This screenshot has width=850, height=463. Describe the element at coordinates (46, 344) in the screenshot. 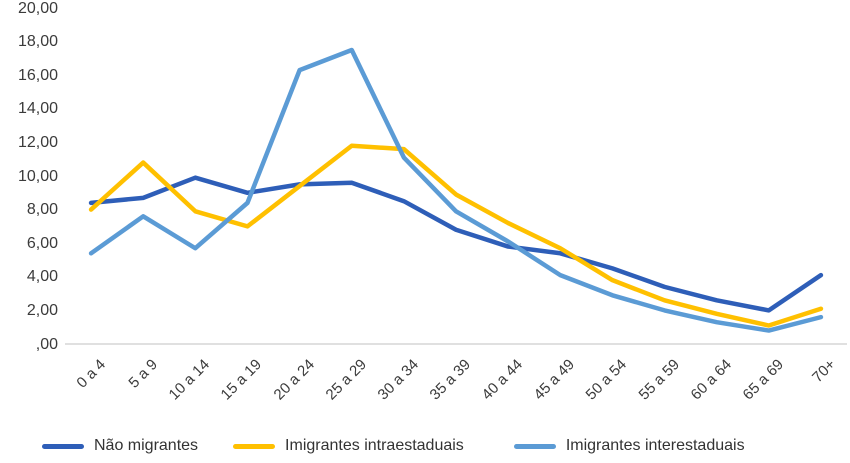

I see `y-axis-tick-label: ,00` at that location.